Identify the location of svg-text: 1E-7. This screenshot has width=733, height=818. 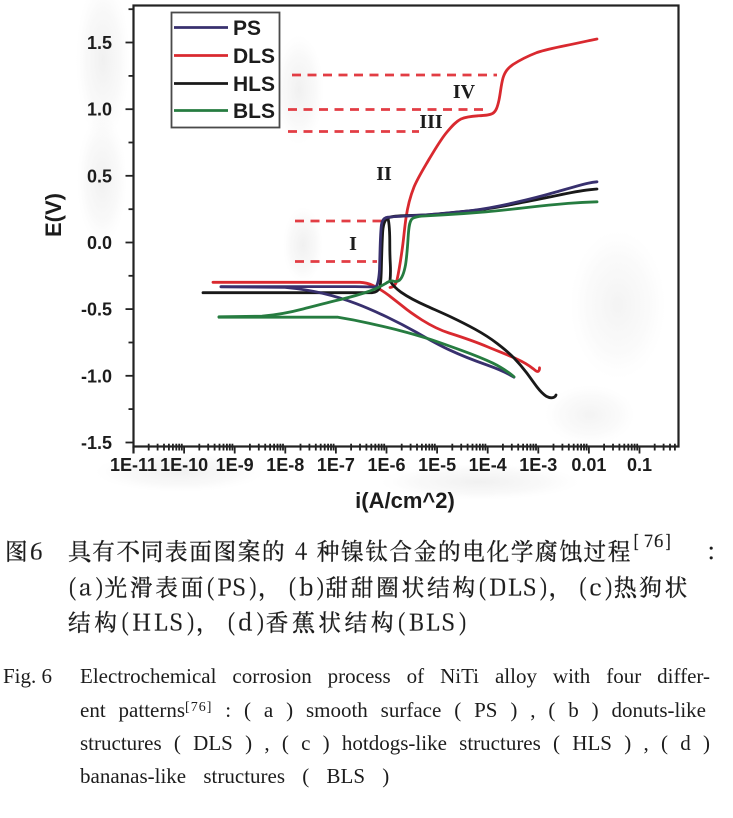
(336, 465).